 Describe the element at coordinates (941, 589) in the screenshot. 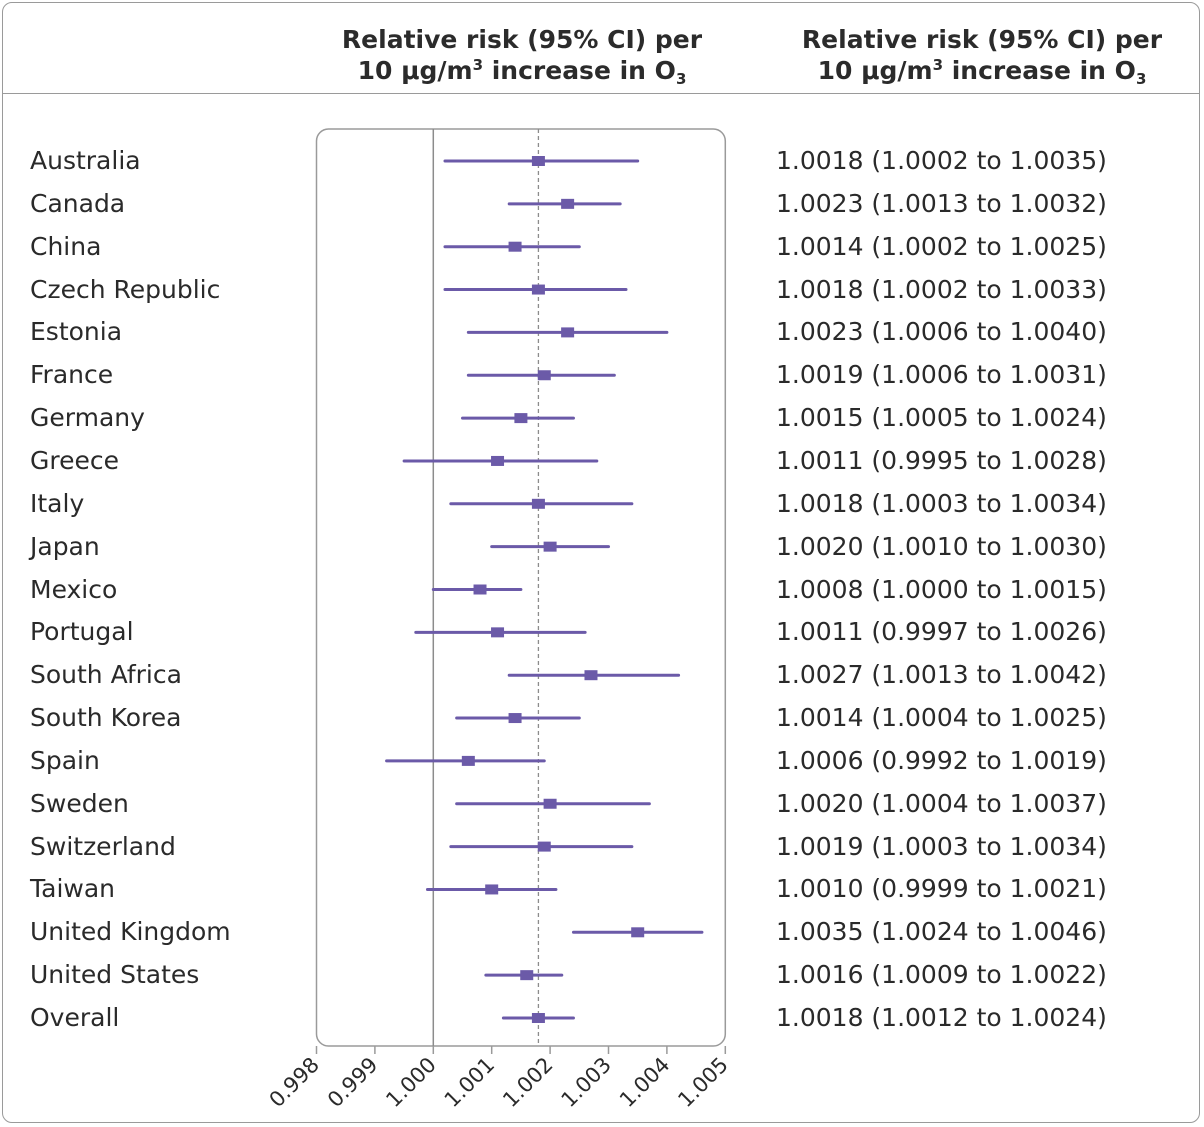

I see `row-value: 1.0008 (1.0000 to 1.0015)` at that location.